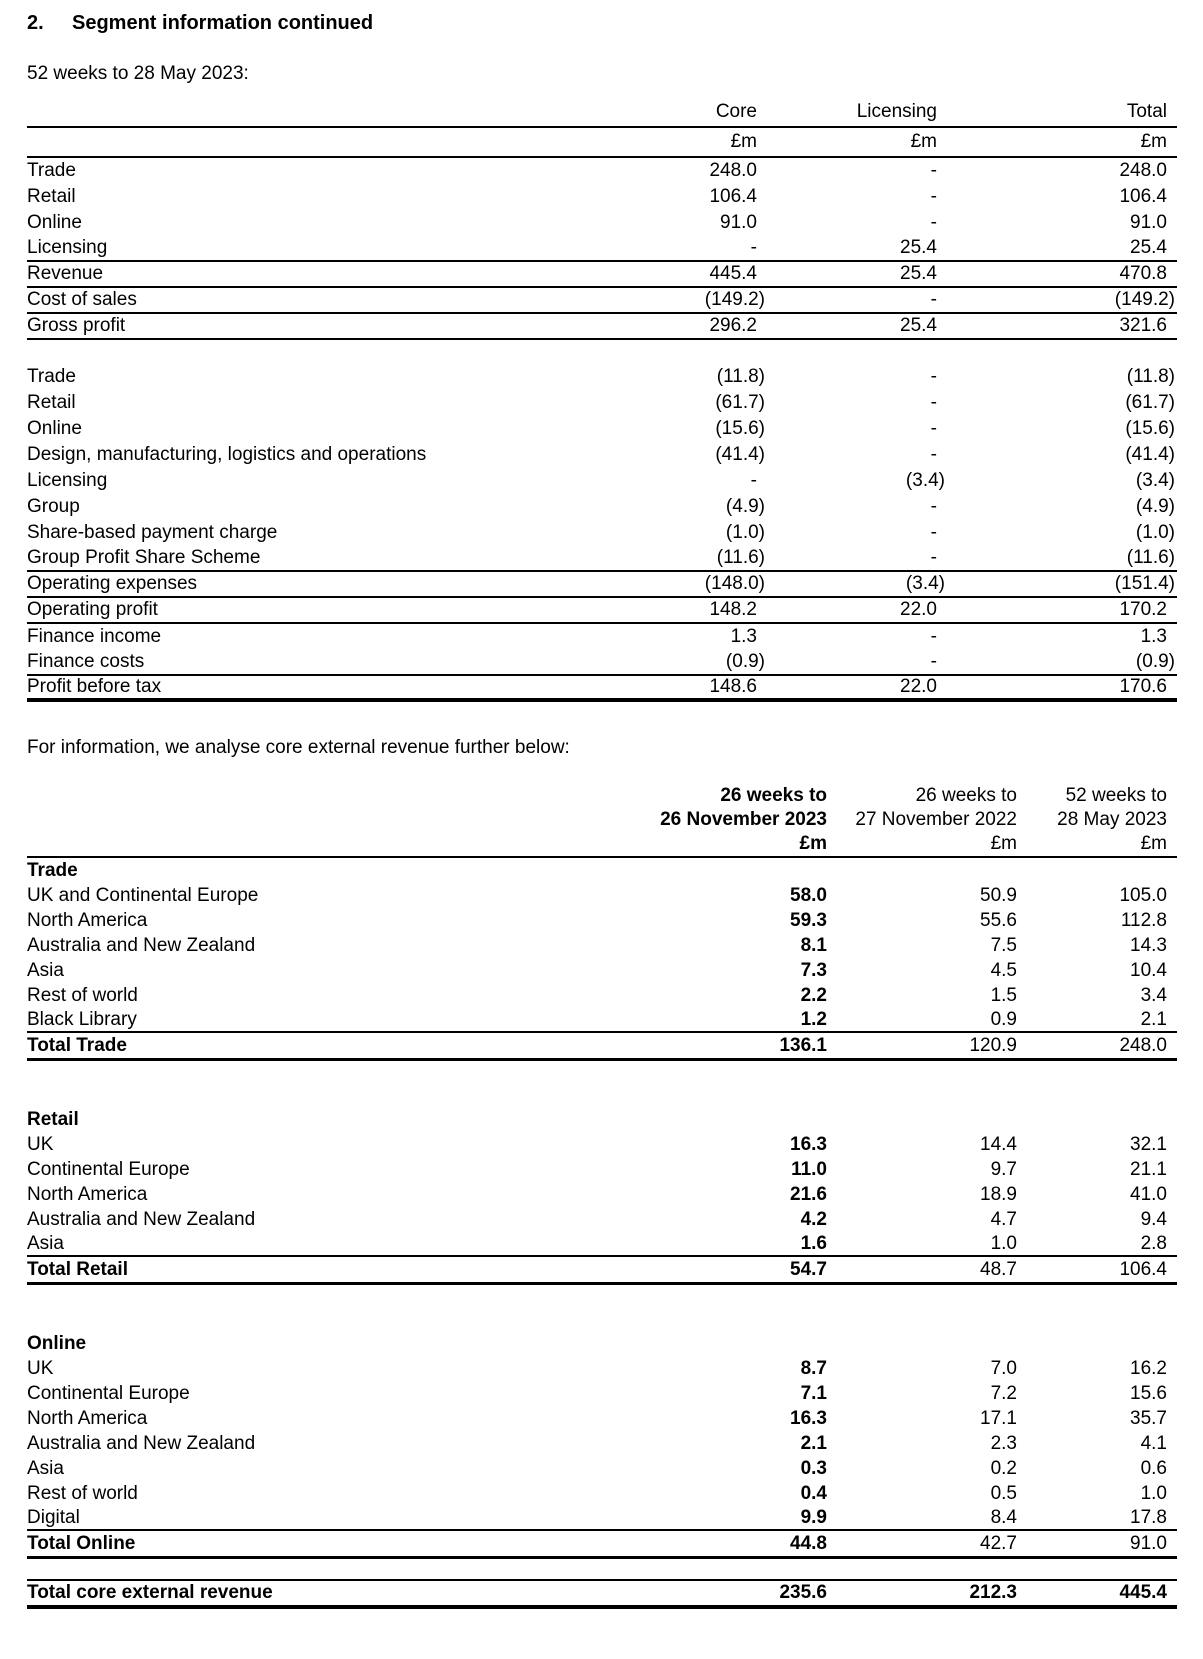  What do you see at coordinates (998, 1269) in the screenshot?
I see `value-cell: 48.7` at bounding box center [998, 1269].